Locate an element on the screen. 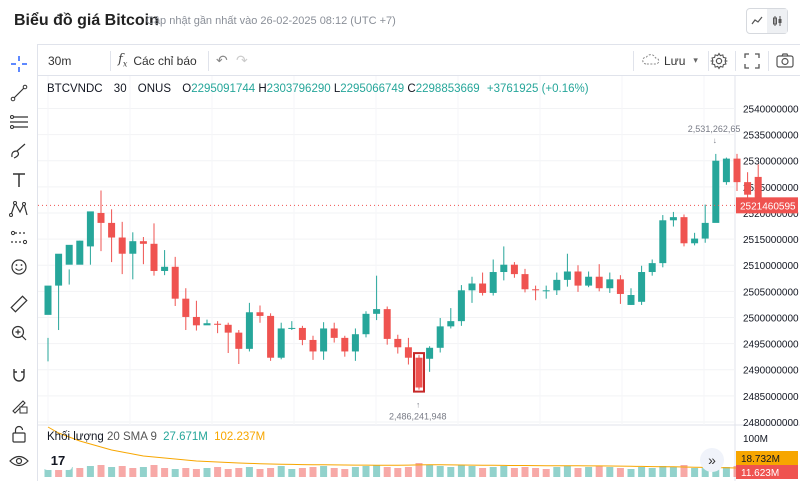 The image size is (800, 481). text-tool-icon is located at coordinates (19, 180).